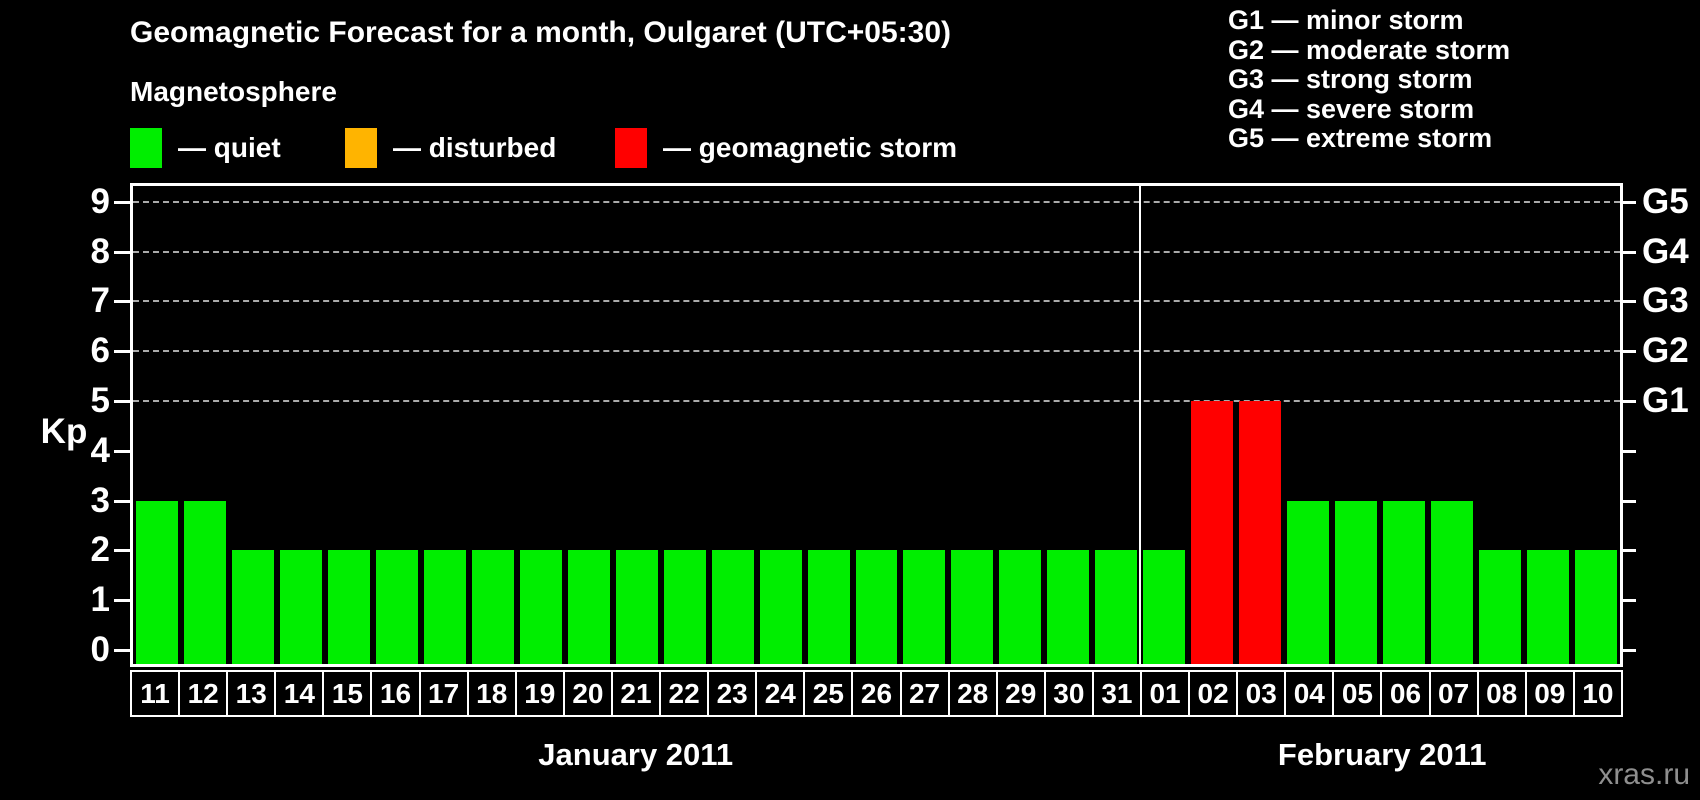 This screenshot has width=1700, height=800. What do you see at coordinates (1261, 693) in the screenshot?
I see `day-label-cell: 03` at bounding box center [1261, 693].